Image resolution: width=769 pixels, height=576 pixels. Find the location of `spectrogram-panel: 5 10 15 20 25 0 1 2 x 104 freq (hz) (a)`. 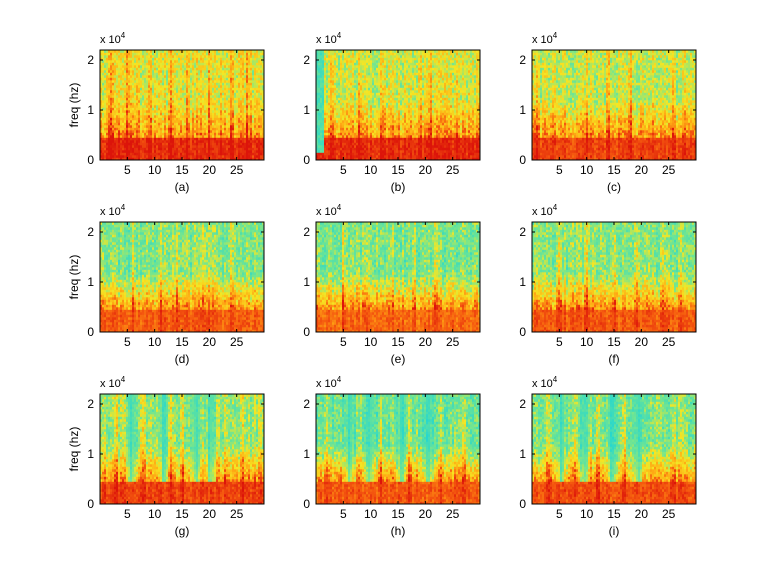

spectrogram-panel: 5 10 15 20 25 0 1 2 x 104 freq (hz) (a) is located at coordinates (166, 112).